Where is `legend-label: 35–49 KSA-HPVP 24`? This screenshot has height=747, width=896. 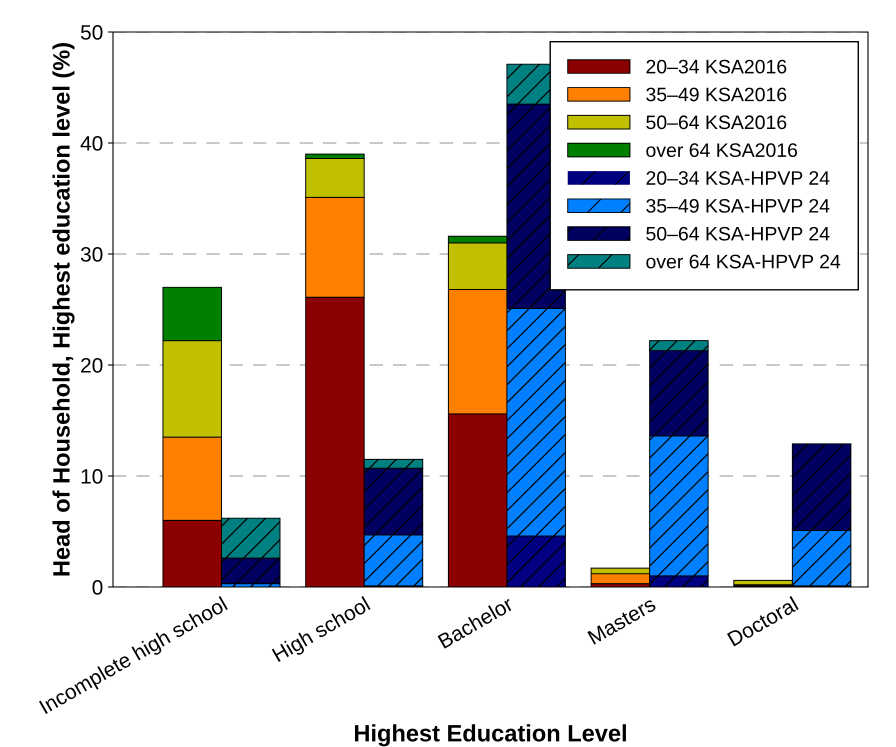 legend-label: 35–49 KSA-HPVP 24 is located at coordinates (738, 205).